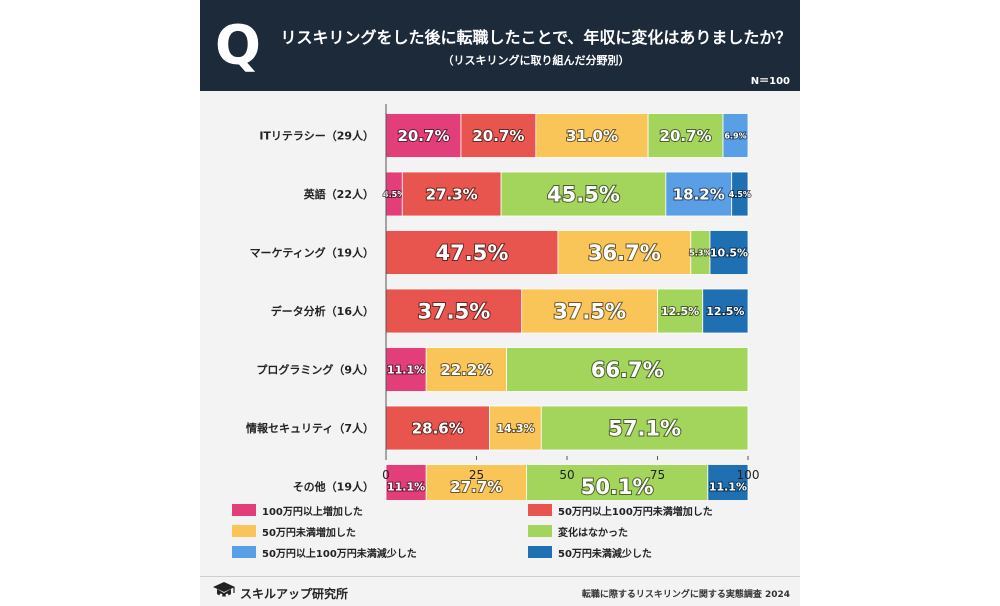 Image resolution: width=1000 pixels, height=606 pixels. What do you see at coordinates (593, 533) in the screenshot?
I see `legend-label: 変化はなかった` at bounding box center [593, 533].